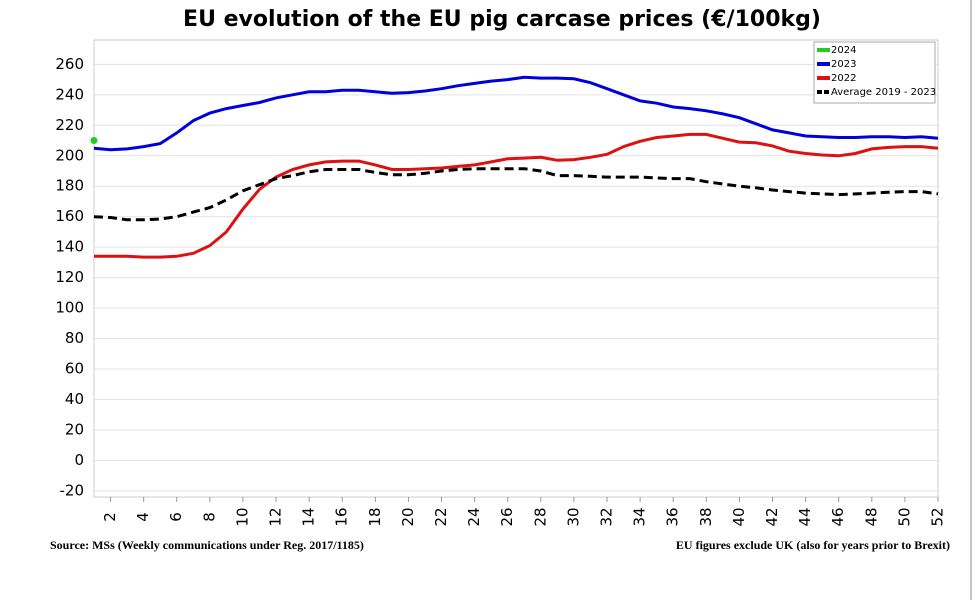 The width and height of the screenshot is (977, 600). Describe the element at coordinates (69, 308) in the screenshot. I see `y-tick-label: 100` at that location.